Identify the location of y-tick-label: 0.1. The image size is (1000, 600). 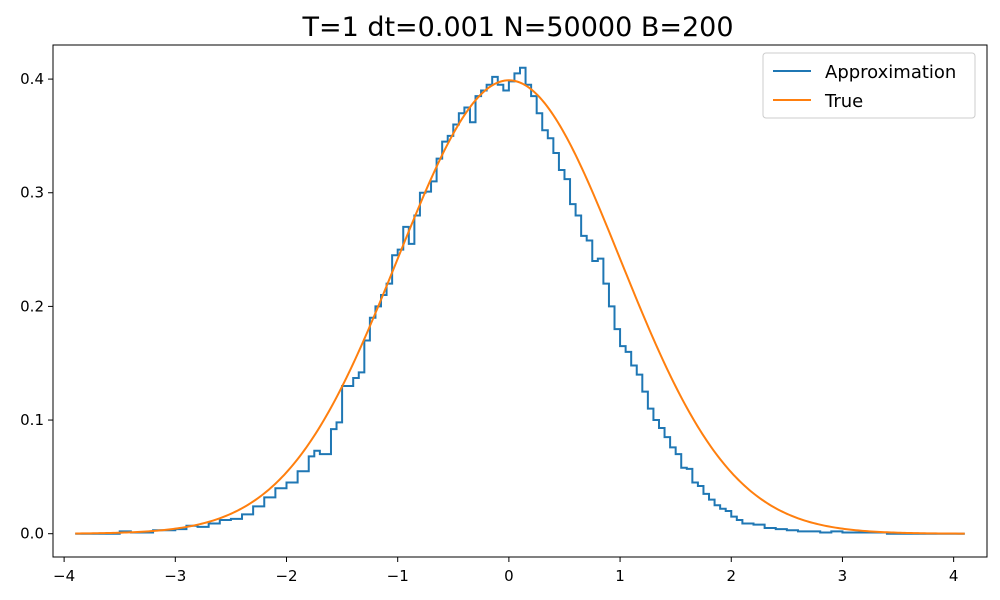
(32, 420).